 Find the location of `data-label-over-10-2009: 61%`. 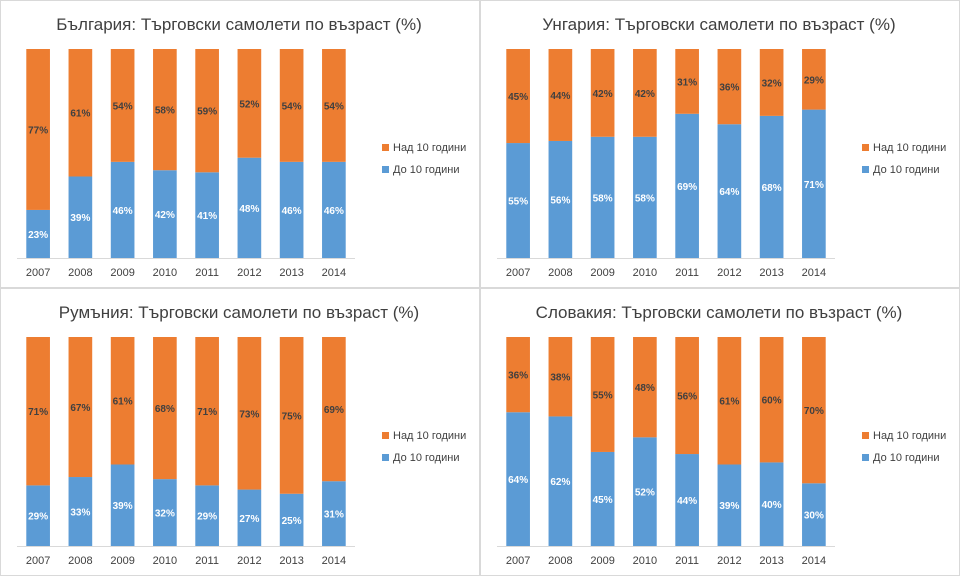

data-label-over-10-2009: 61% is located at coordinates (123, 402).